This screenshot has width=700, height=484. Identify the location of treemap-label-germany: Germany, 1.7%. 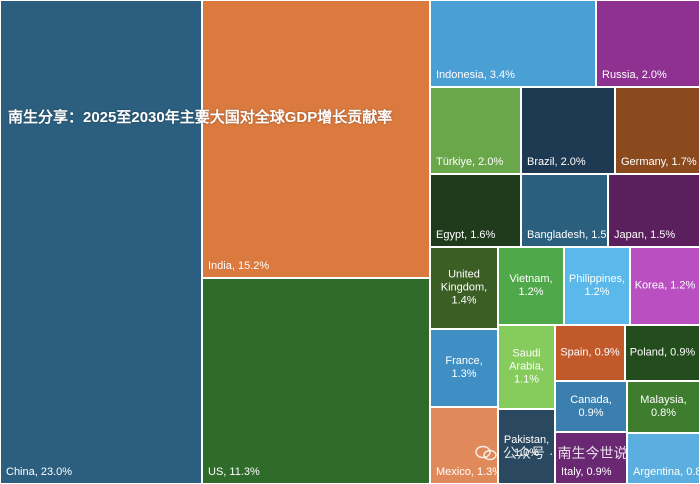
(659, 162).